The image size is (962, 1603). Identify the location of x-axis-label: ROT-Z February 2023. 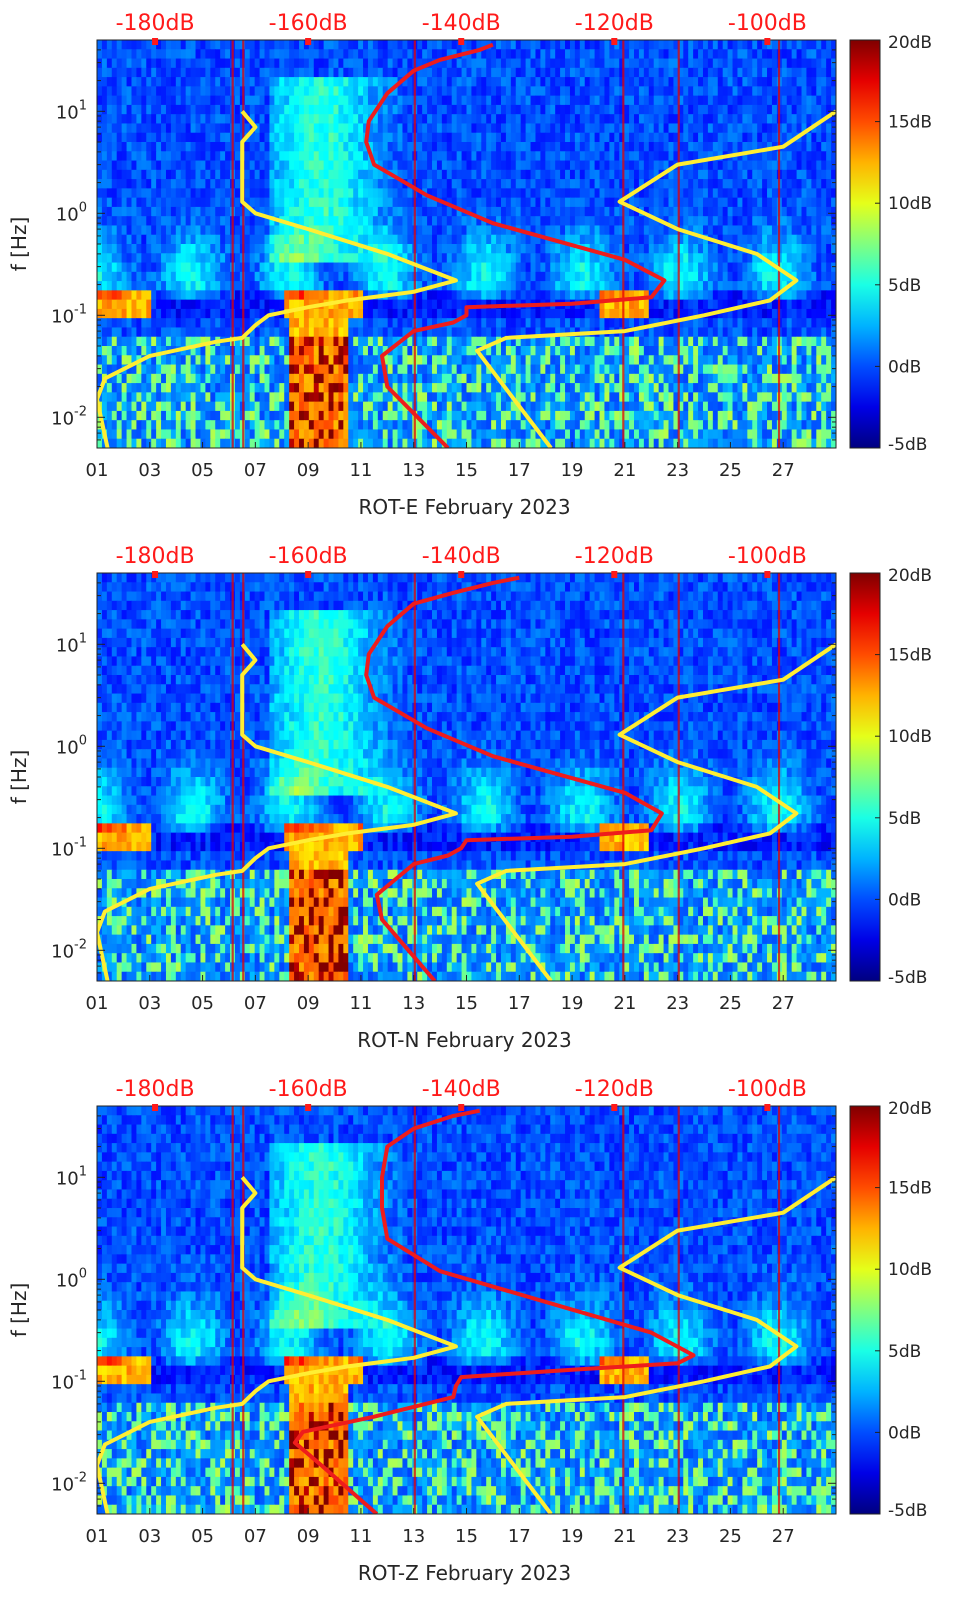
(464, 1573).